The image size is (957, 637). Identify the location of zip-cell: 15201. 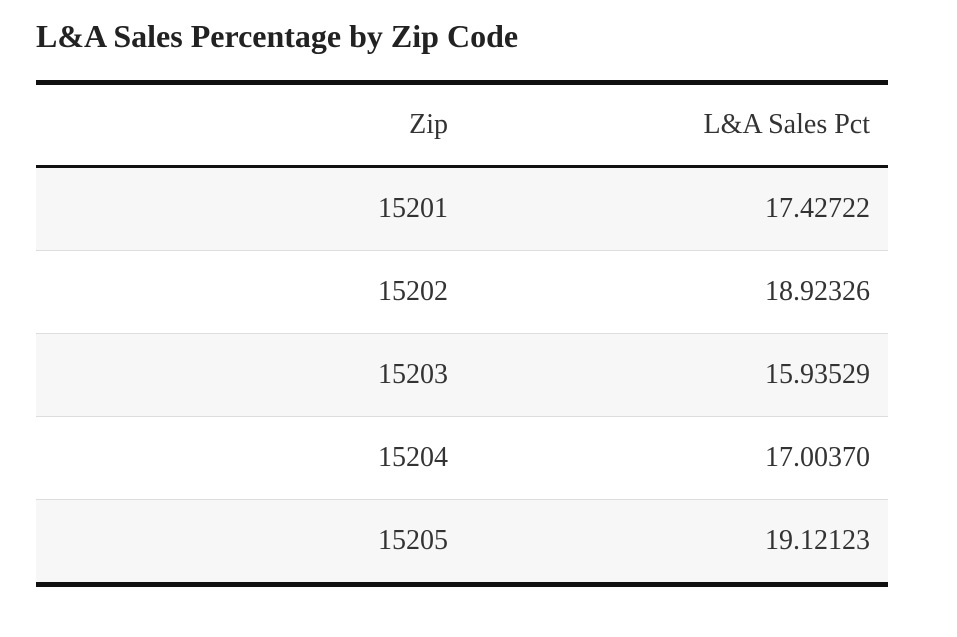
(413, 208).